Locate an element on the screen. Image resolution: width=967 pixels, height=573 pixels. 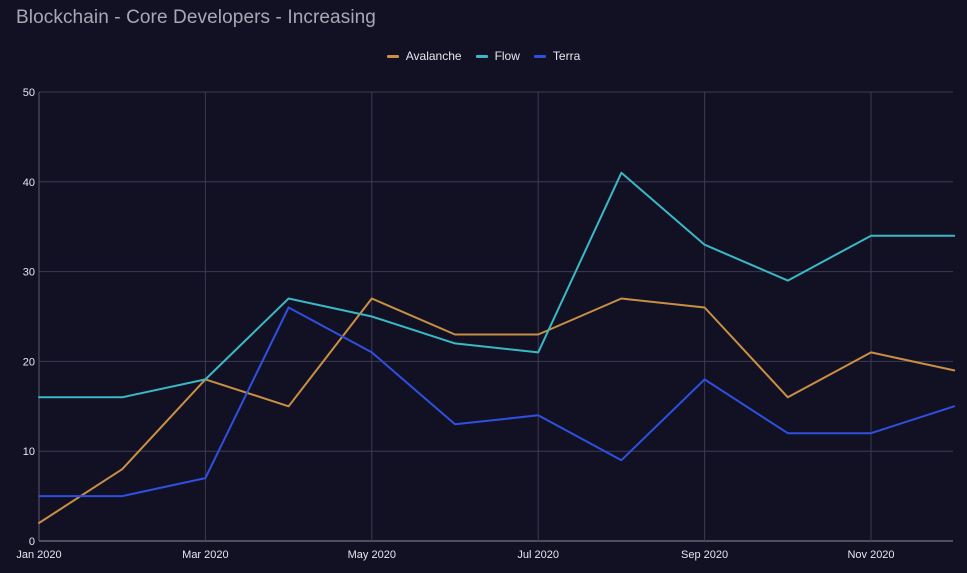
legend-item-terra: Terra is located at coordinates (557, 56).